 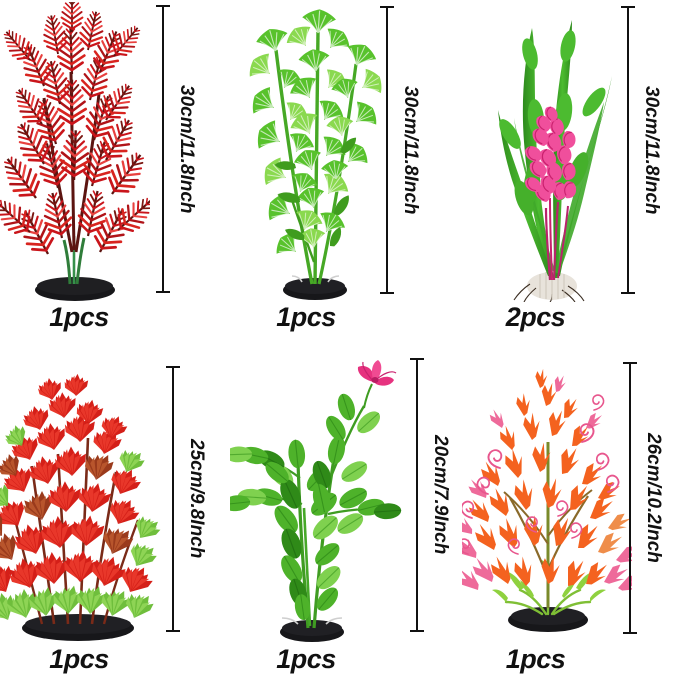 What do you see at coordinates (440, 495) in the screenshot?
I see `dimension-label: 20cm/7.9Inch` at bounding box center [440, 495].